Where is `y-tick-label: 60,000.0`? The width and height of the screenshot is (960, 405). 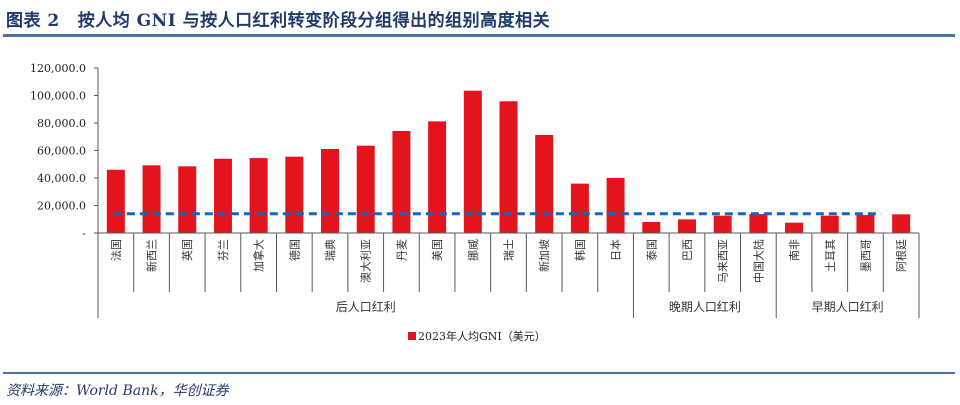
y-tick-label: 60,000.0 is located at coordinates (61, 151).